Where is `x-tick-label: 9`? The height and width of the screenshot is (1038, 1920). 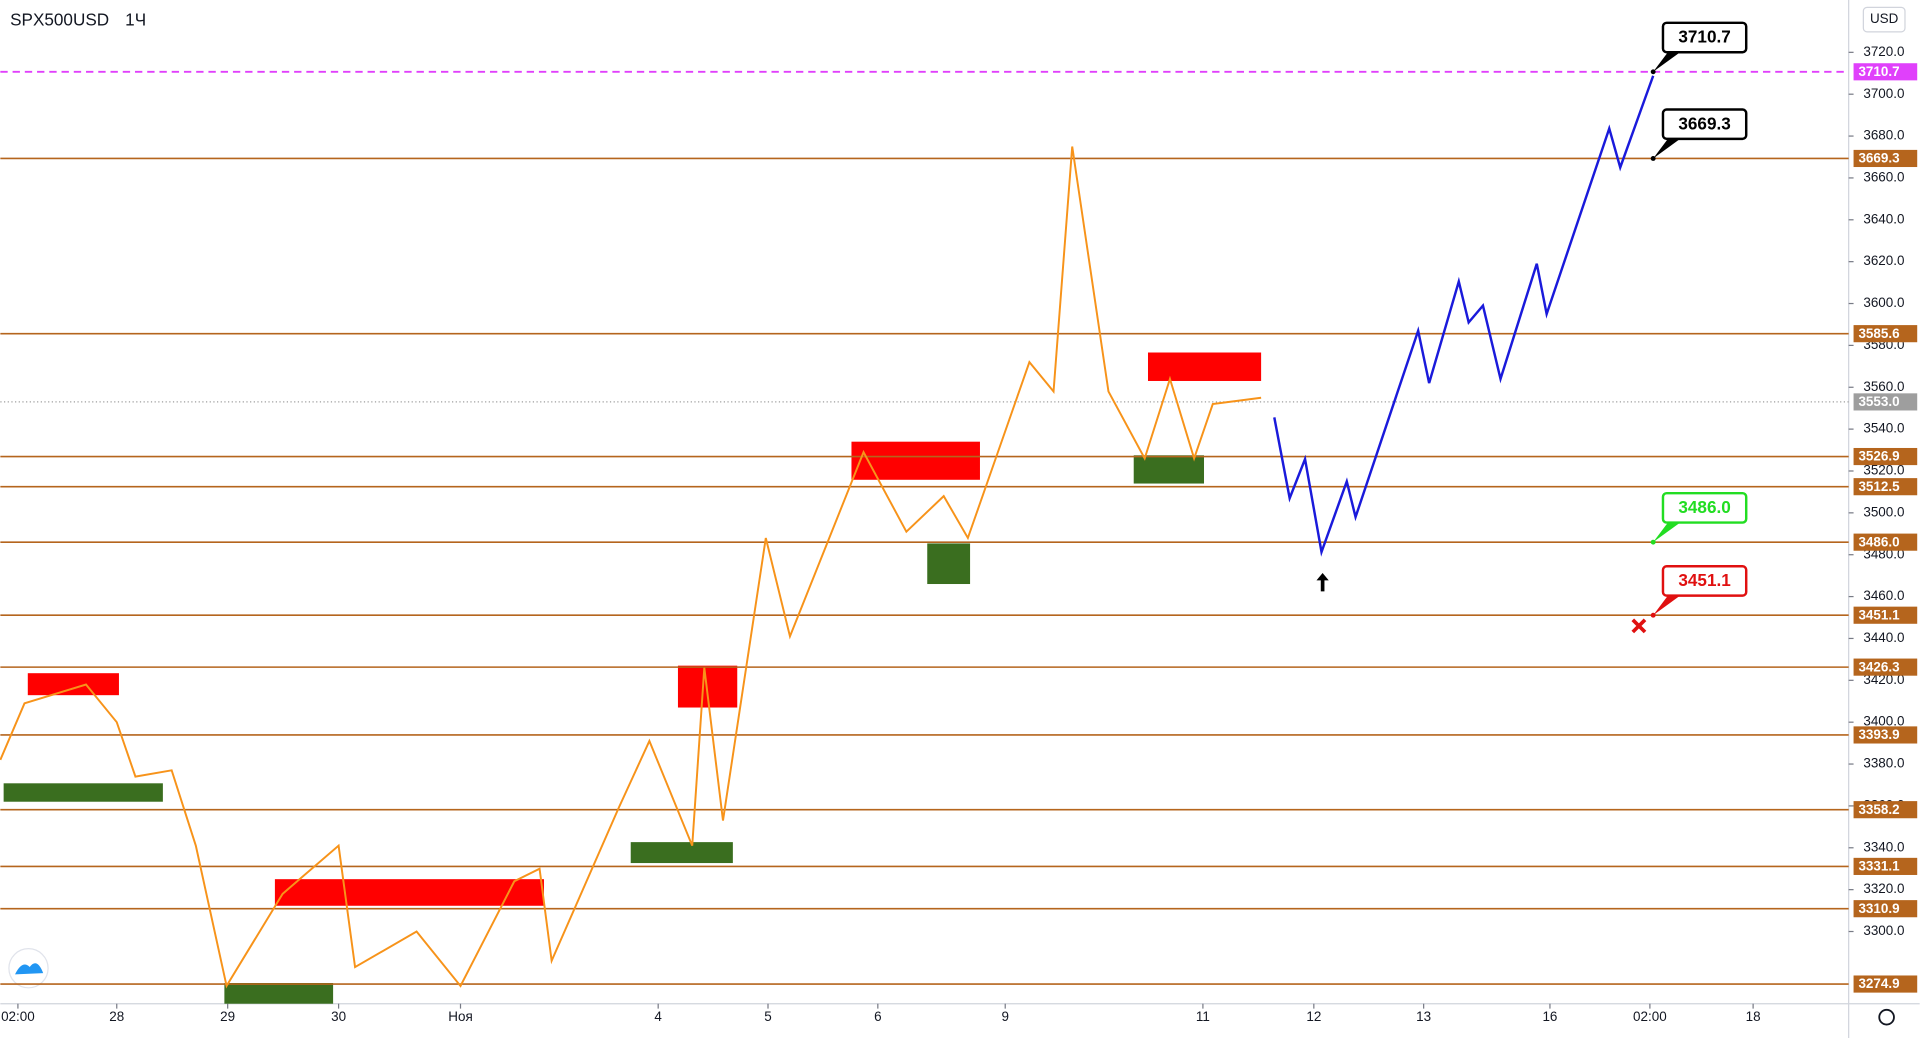
x-tick-label: 9 is located at coordinates (1004, 1016).